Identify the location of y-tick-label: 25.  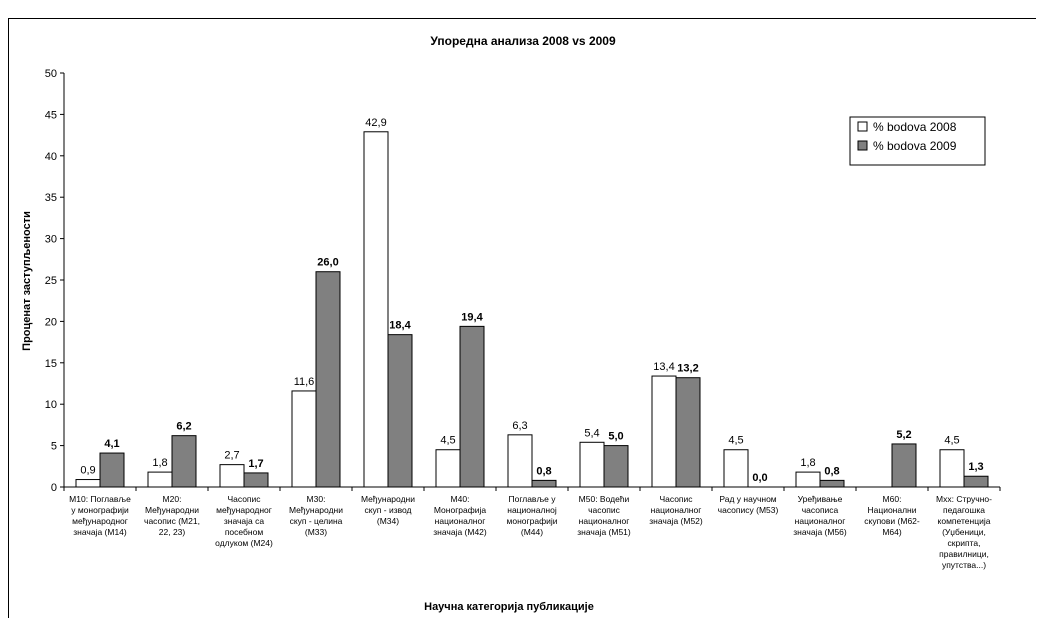
(51, 281).